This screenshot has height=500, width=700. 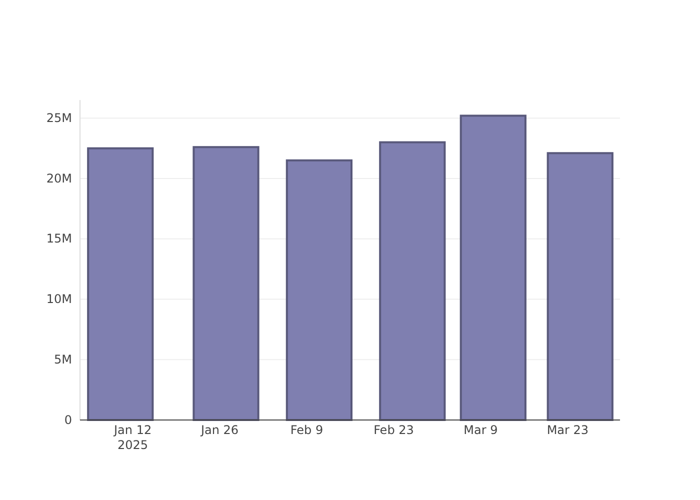 What do you see at coordinates (481, 430) in the screenshot?
I see `x-tick-label: Mar 9` at bounding box center [481, 430].